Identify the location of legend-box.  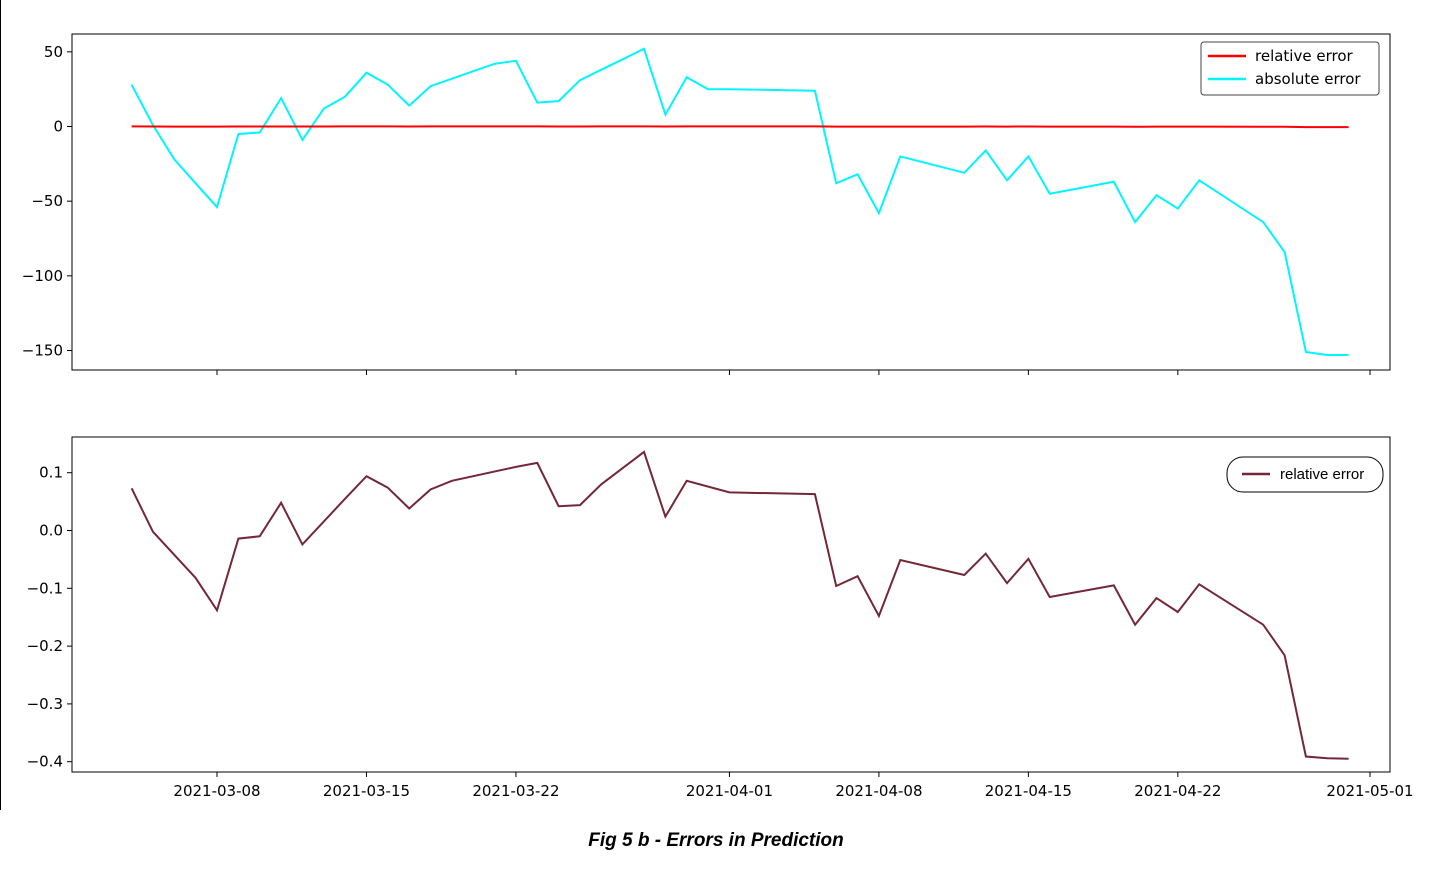
(1305, 474).